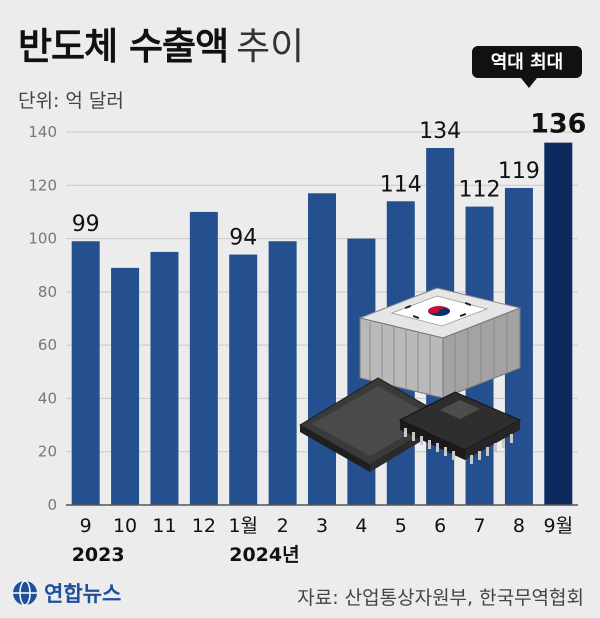 This screenshot has width=600, height=618. I want to click on record-high-badge: 역대 최대, so click(527, 67).